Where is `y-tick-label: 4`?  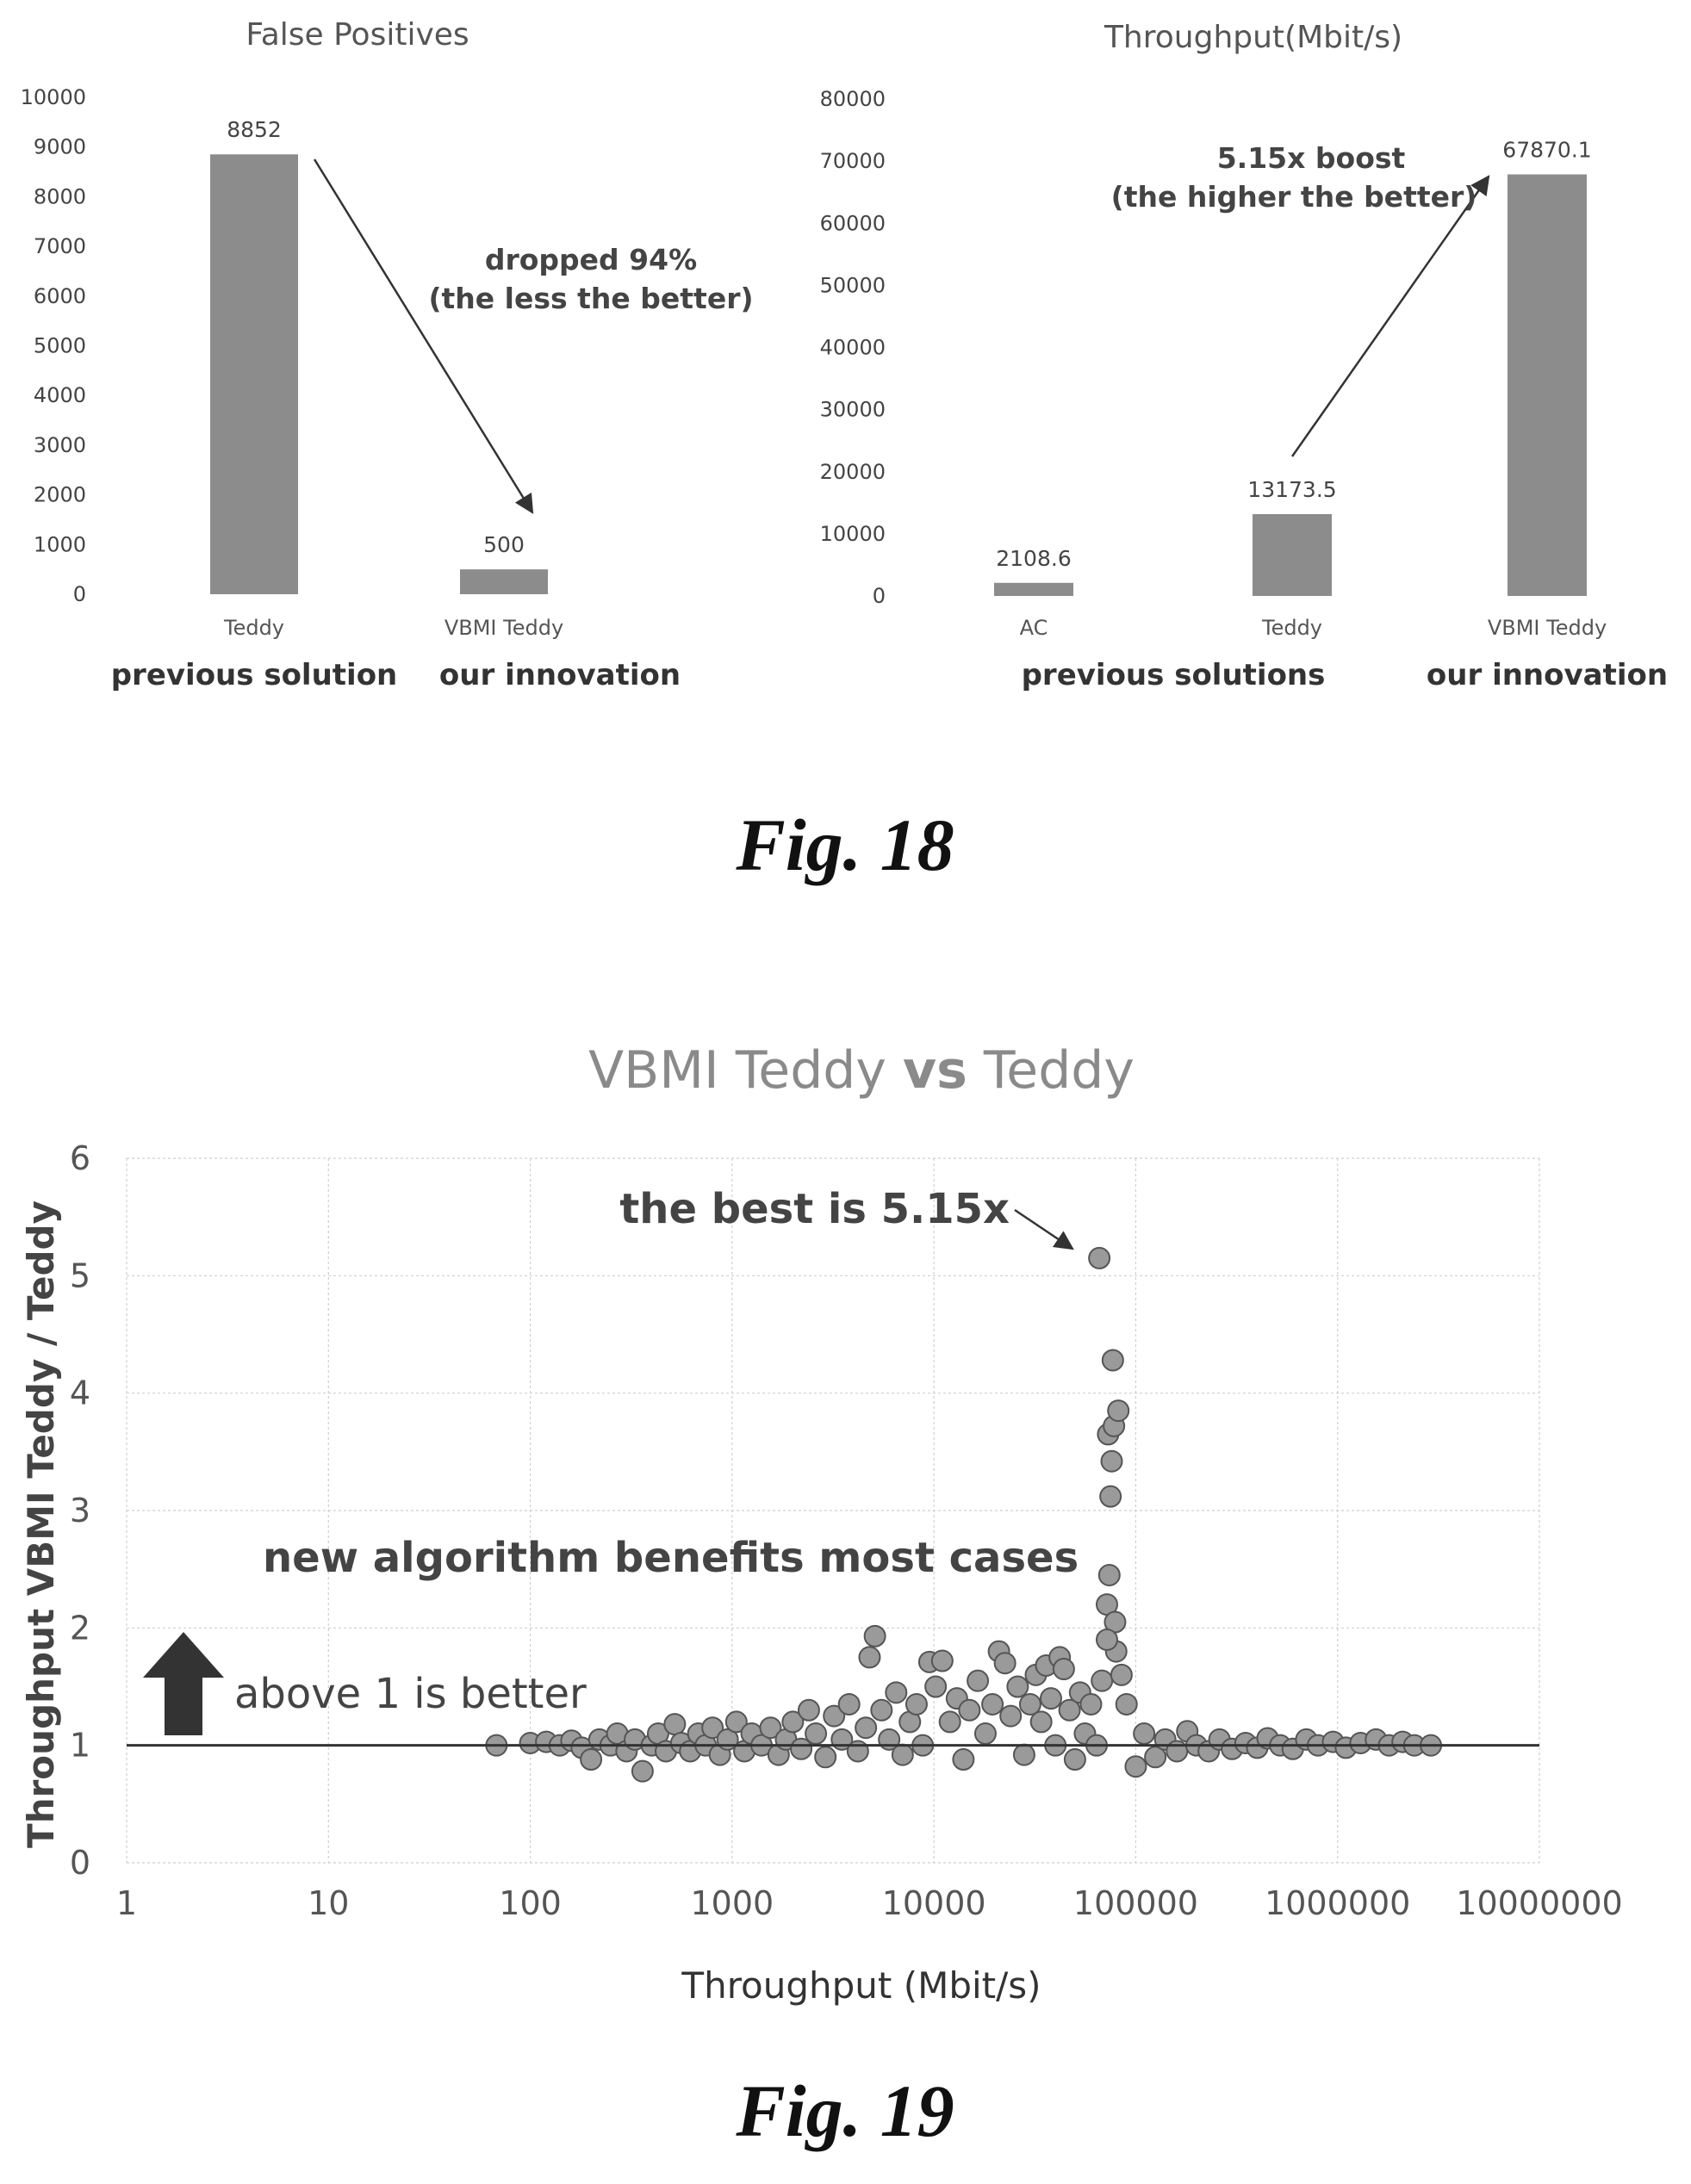
y-tick-label: 4 is located at coordinates (80, 1393).